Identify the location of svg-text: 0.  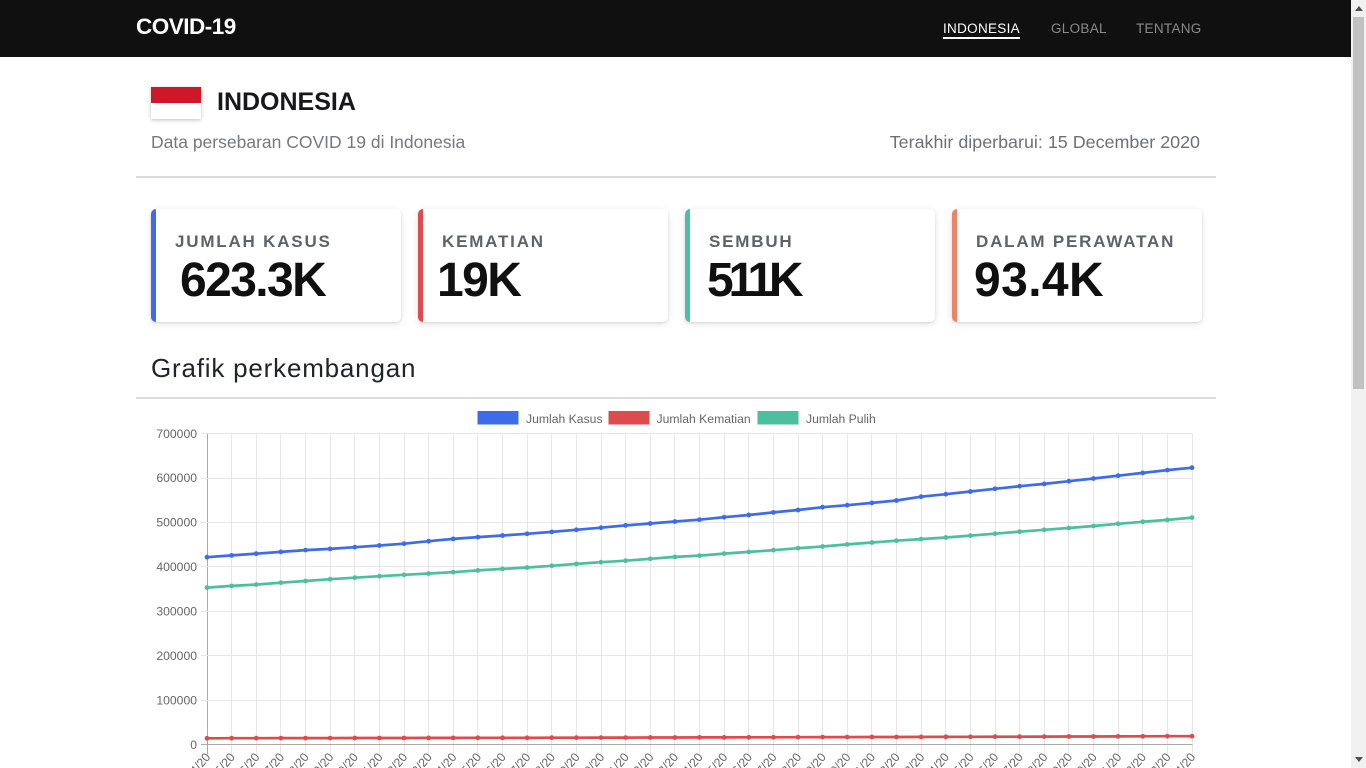
(193, 745).